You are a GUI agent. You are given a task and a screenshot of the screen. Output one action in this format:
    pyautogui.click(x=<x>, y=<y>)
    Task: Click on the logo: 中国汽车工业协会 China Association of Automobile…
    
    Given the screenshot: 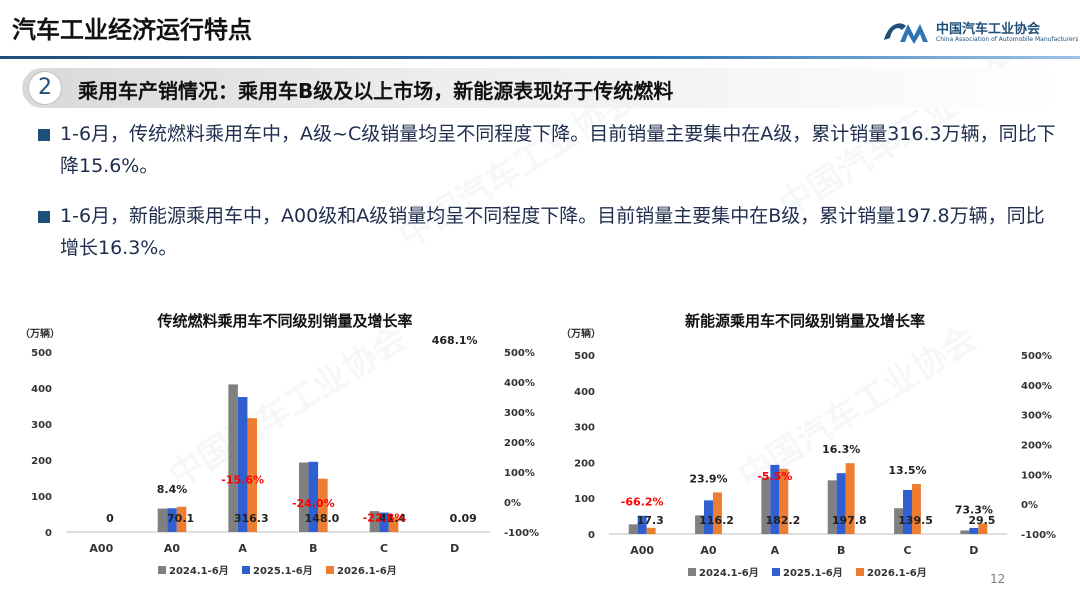 What is the action you would take?
    pyautogui.click(x=979, y=33)
    